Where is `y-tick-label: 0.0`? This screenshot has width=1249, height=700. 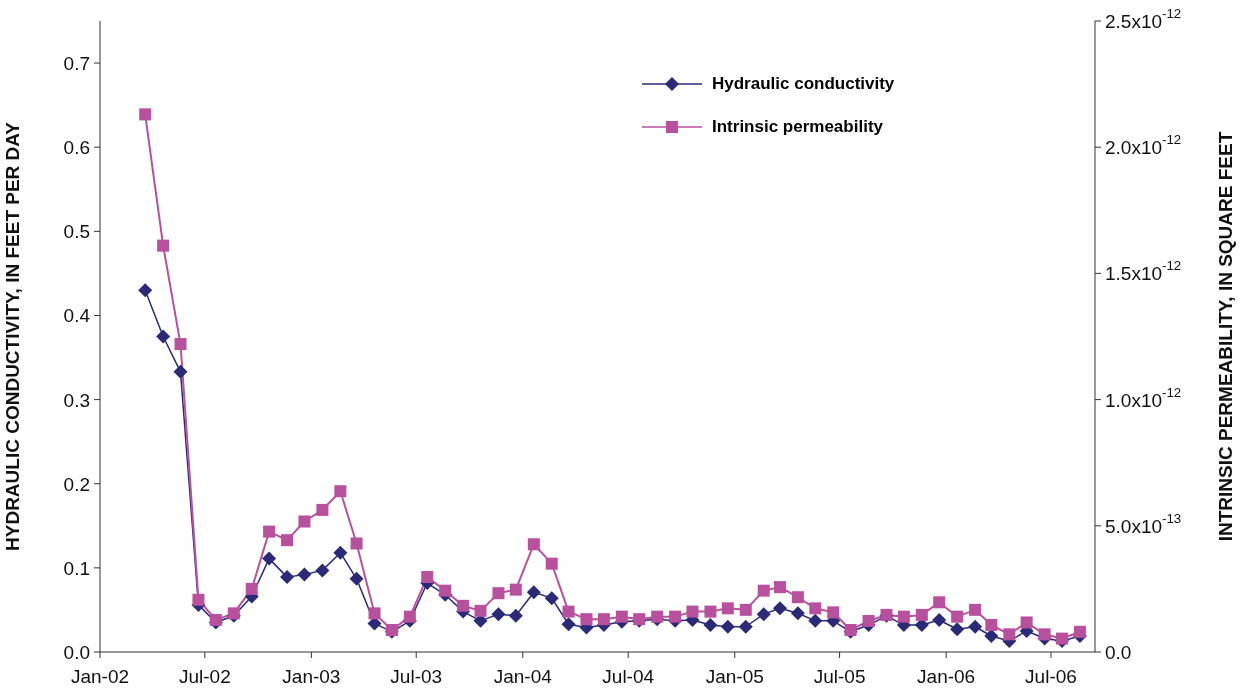 y-tick-label: 0.0 is located at coordinates (76, 652).